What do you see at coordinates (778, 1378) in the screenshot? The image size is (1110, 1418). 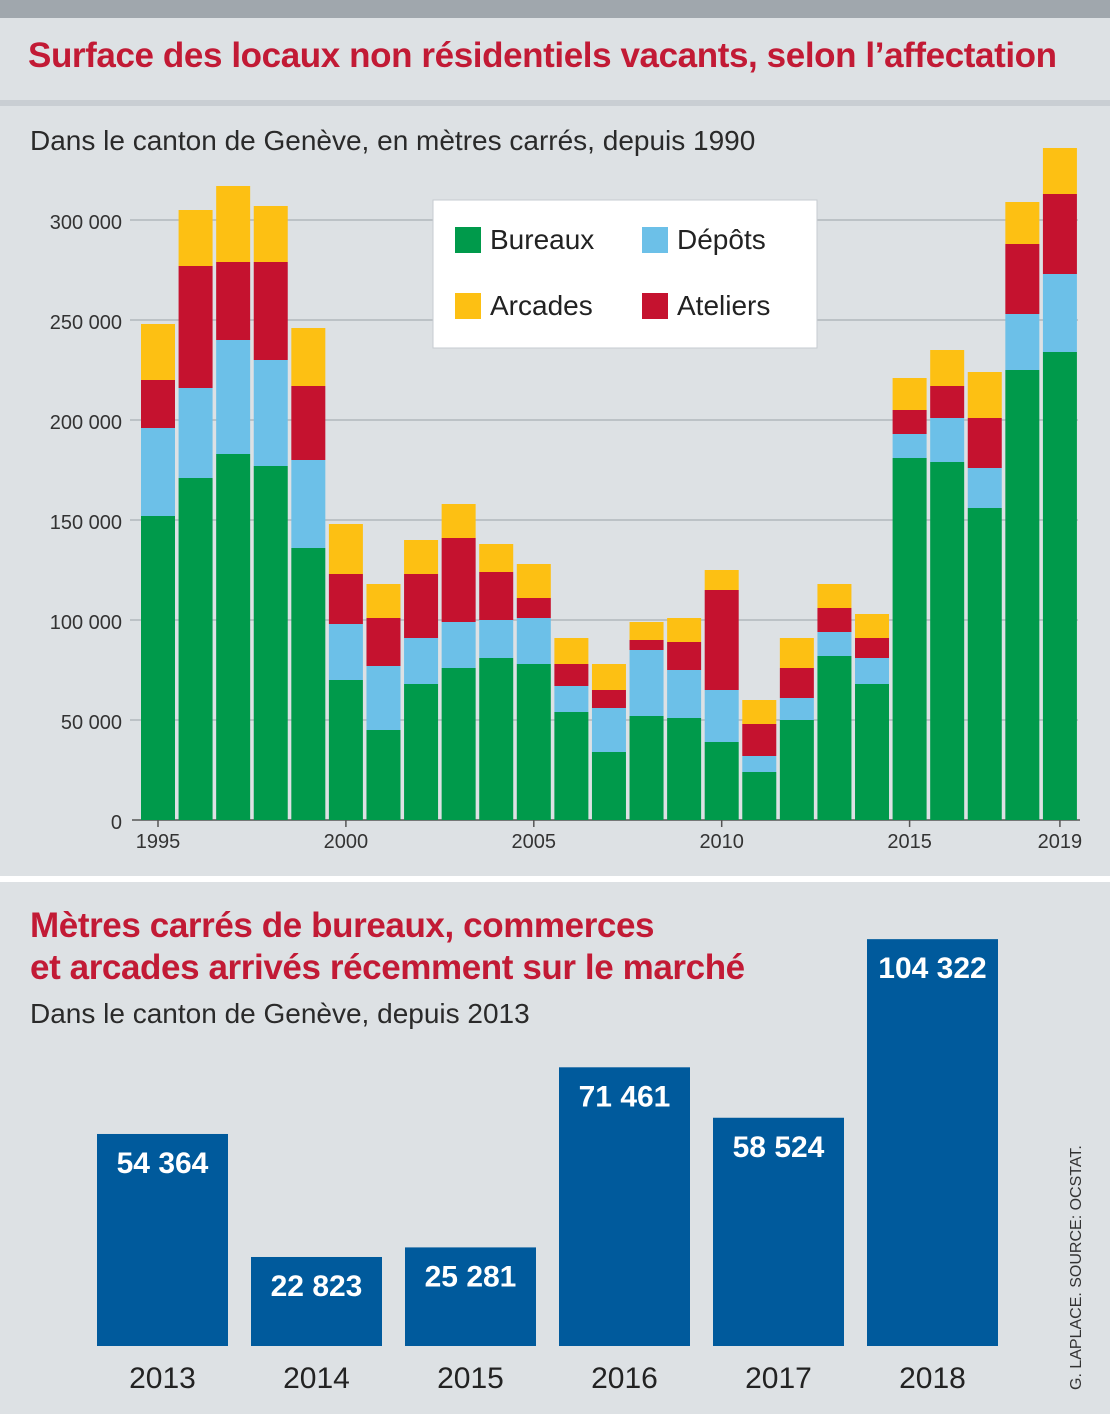 I see `x-tick-label: 2017` at bounding box center [778, 1378].